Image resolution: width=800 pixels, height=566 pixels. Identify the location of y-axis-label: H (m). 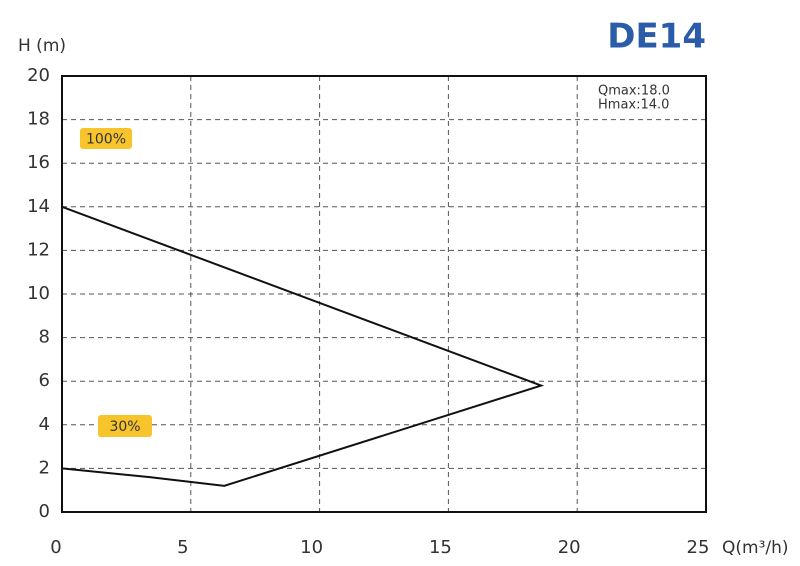
(42, 46).